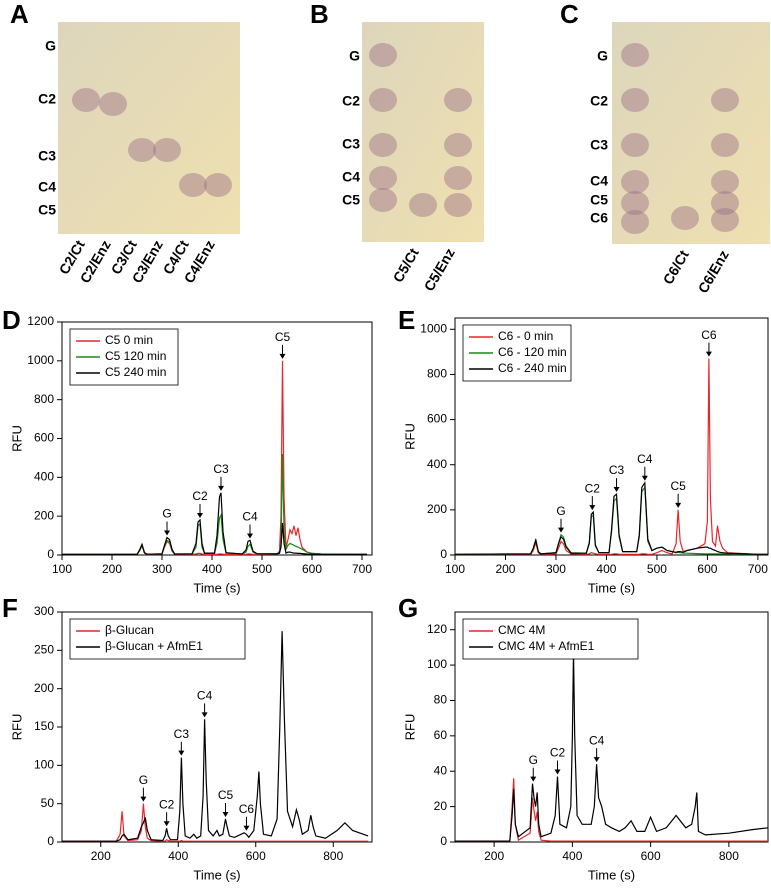 The height and width of the screenshot is (894, 771). Describe the element at coordinates (50, 46) in the screenshot. I see `band-label: G` at that location.